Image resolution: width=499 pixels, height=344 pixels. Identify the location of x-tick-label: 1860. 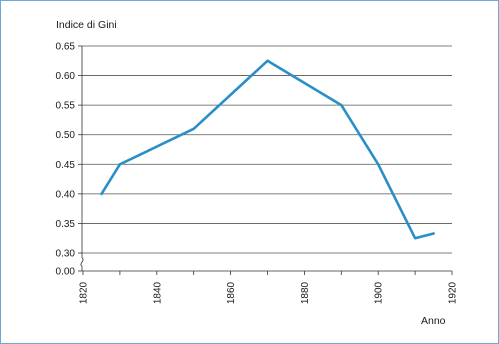
(231, 292).